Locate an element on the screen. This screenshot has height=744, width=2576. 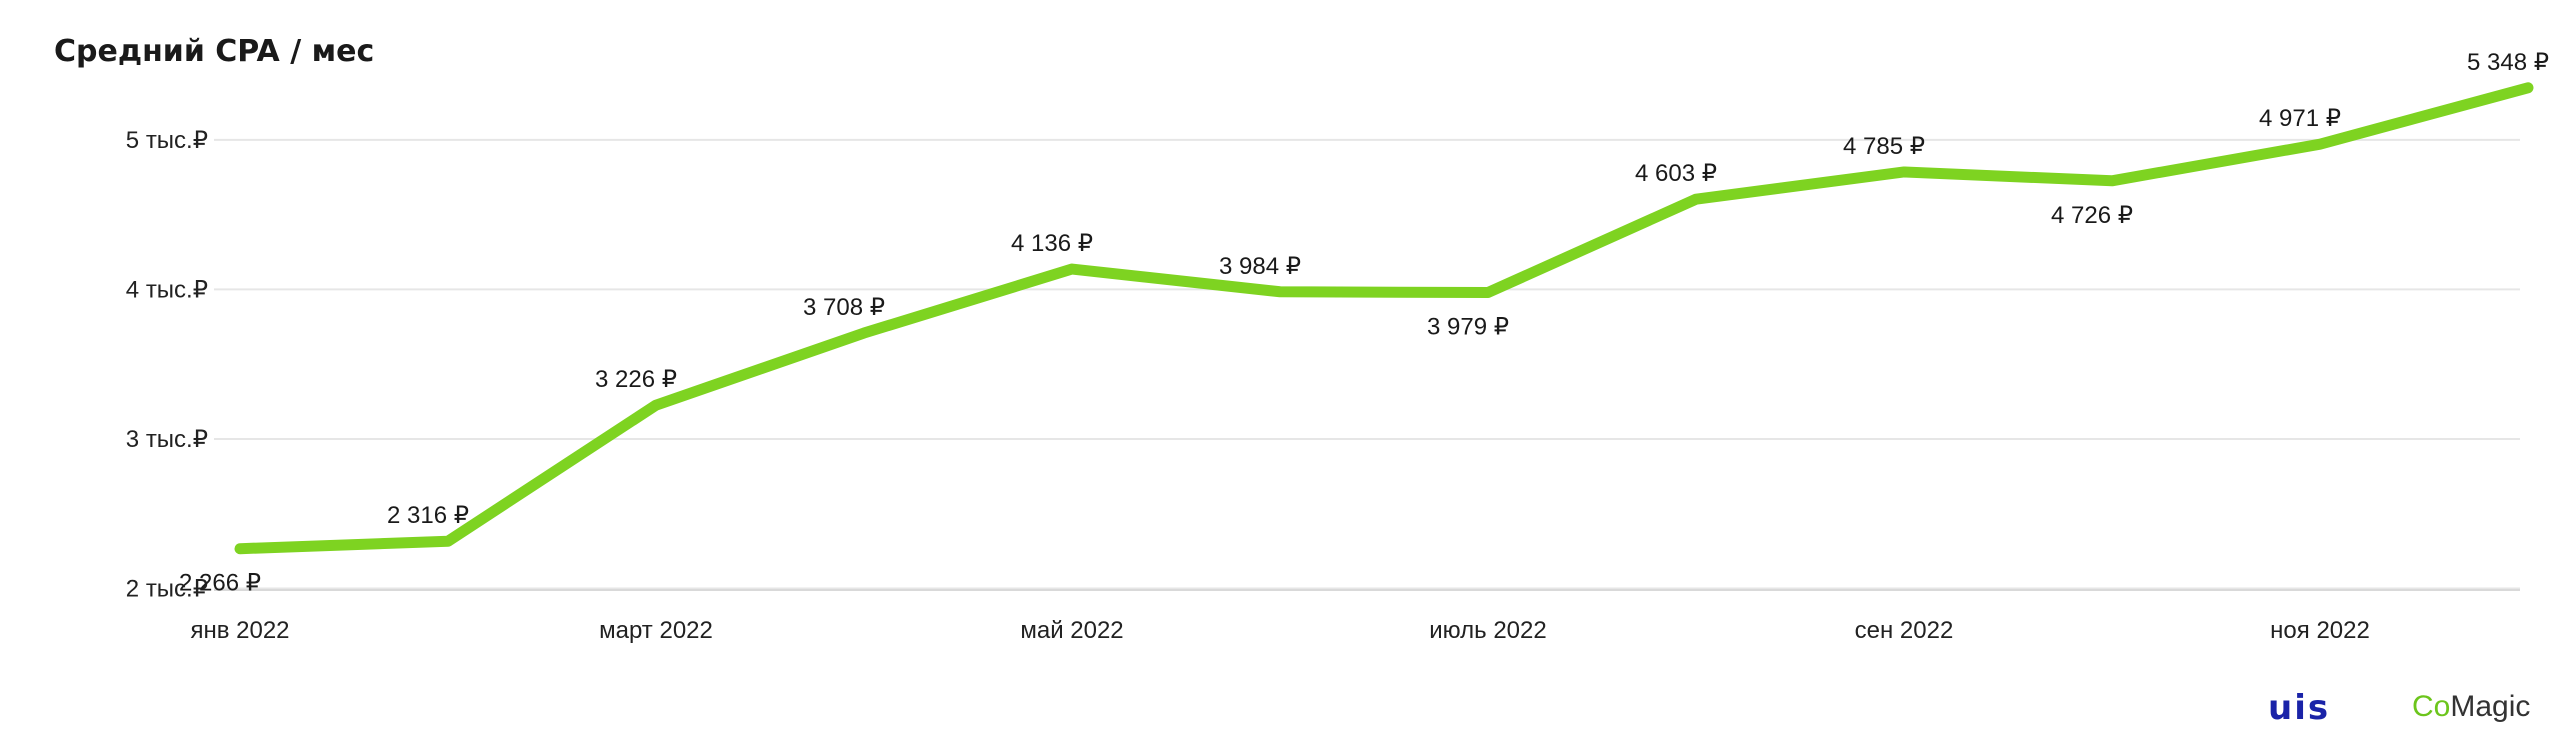
comagic-logo-suffix: Magic is located at coordinates (2490, 706).